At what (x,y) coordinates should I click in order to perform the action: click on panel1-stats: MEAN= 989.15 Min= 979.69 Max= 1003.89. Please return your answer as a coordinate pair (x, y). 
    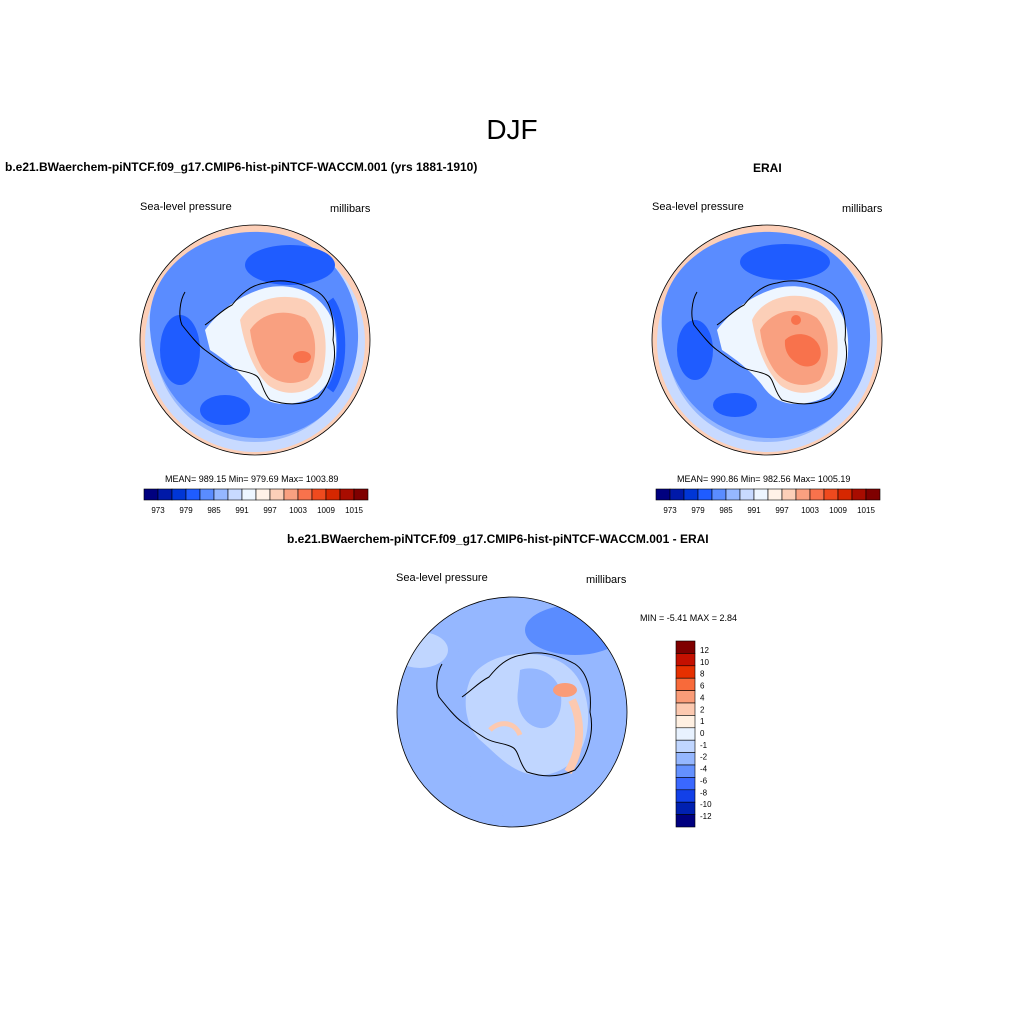
    Looking at the image, I should click on (252, 479).